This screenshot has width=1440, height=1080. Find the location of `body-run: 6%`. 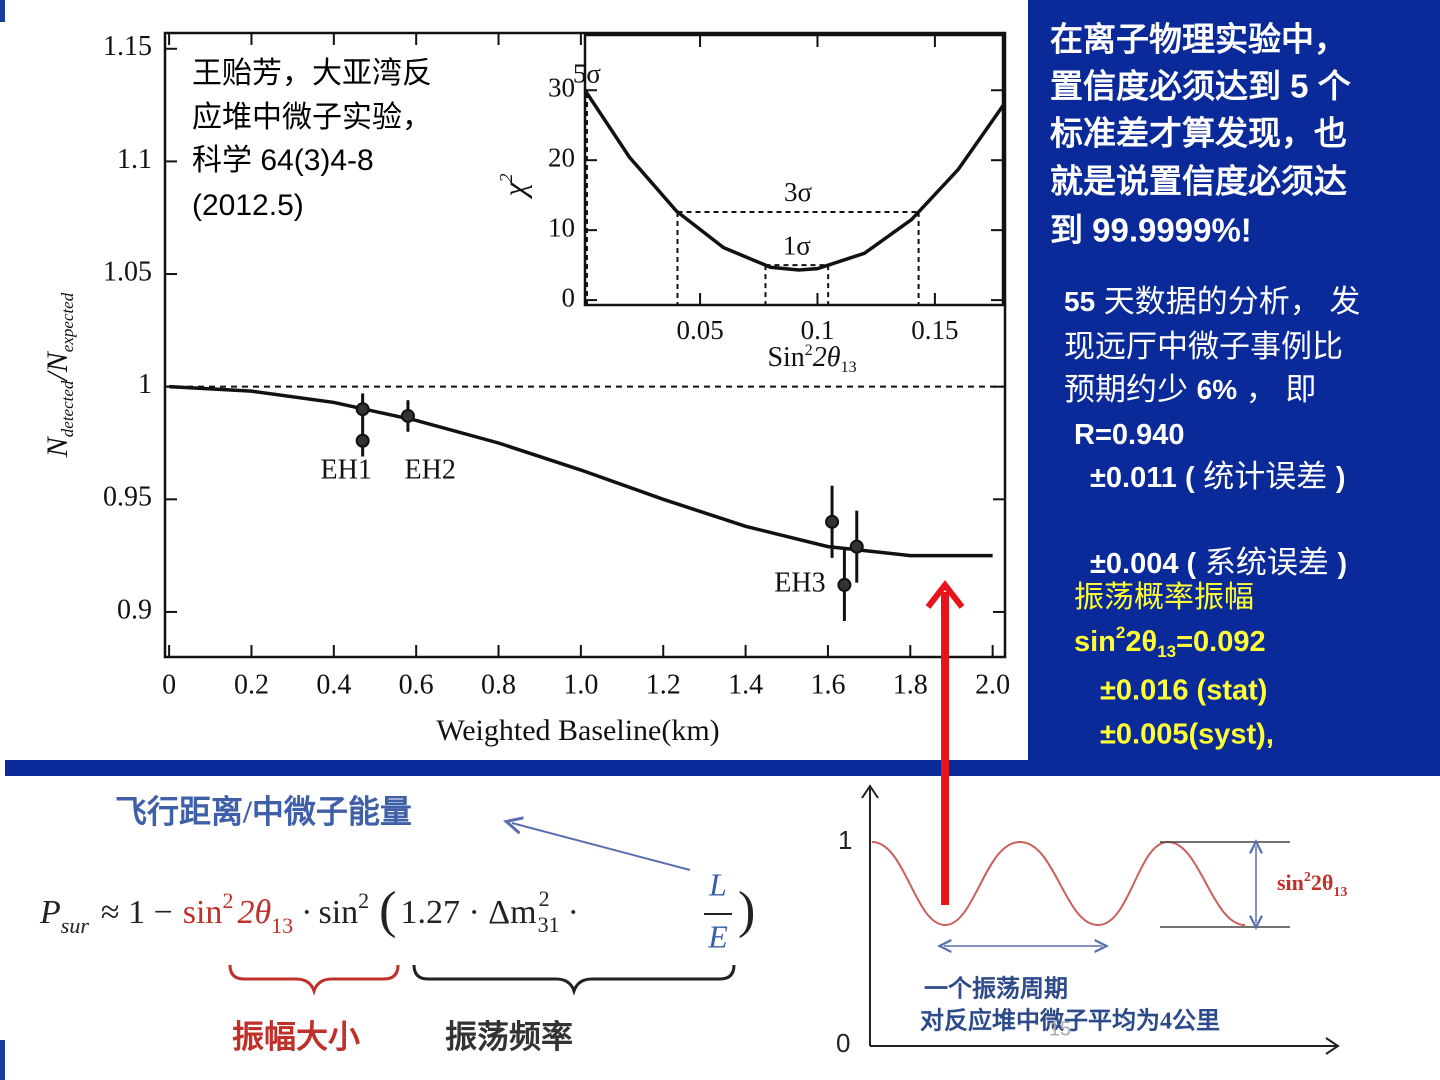

body-run: 6% is located at coordinates (1217, 389).